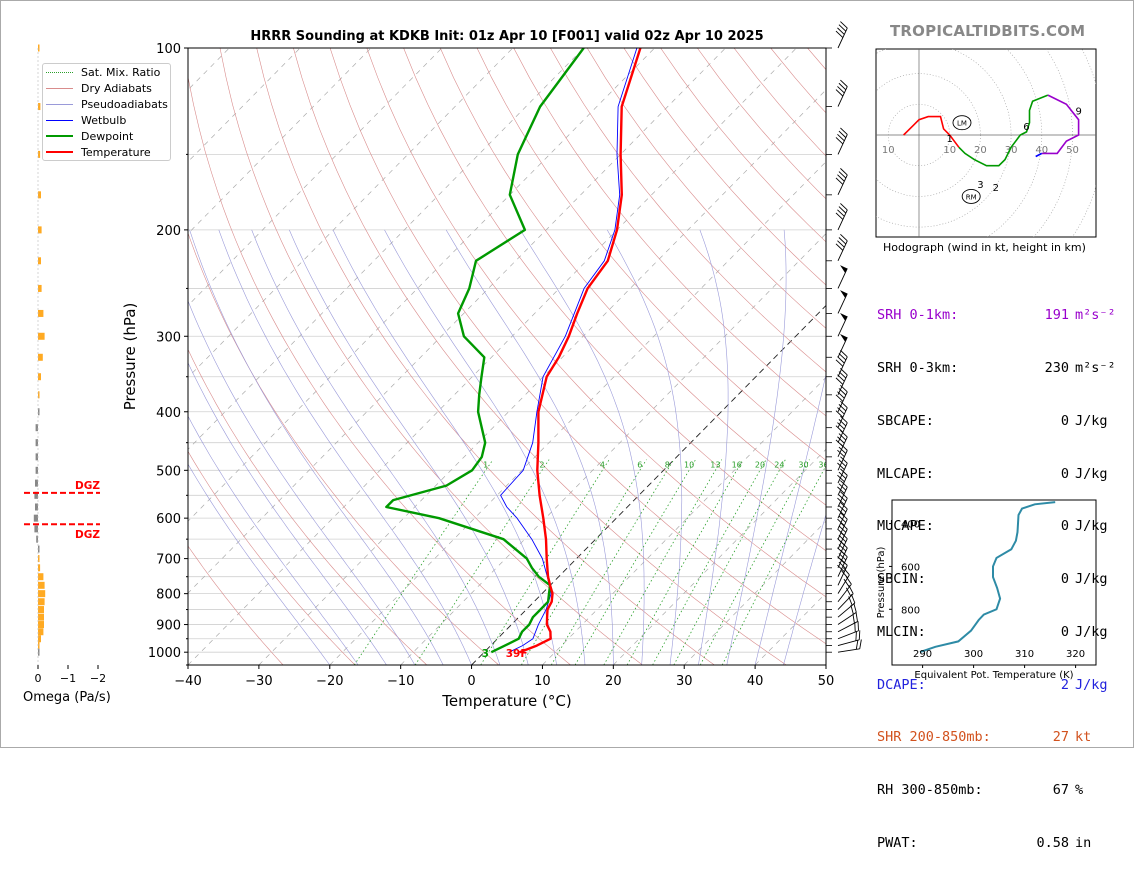  I want to click on hodograph-caption: Hodograph (wind in kt, height in km), so click(984, 247).